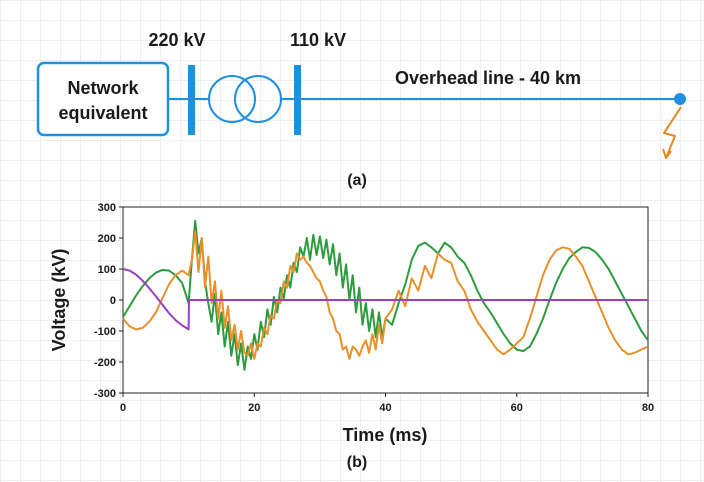  I want to click on x-tick-label: 40, so click(385, 408).